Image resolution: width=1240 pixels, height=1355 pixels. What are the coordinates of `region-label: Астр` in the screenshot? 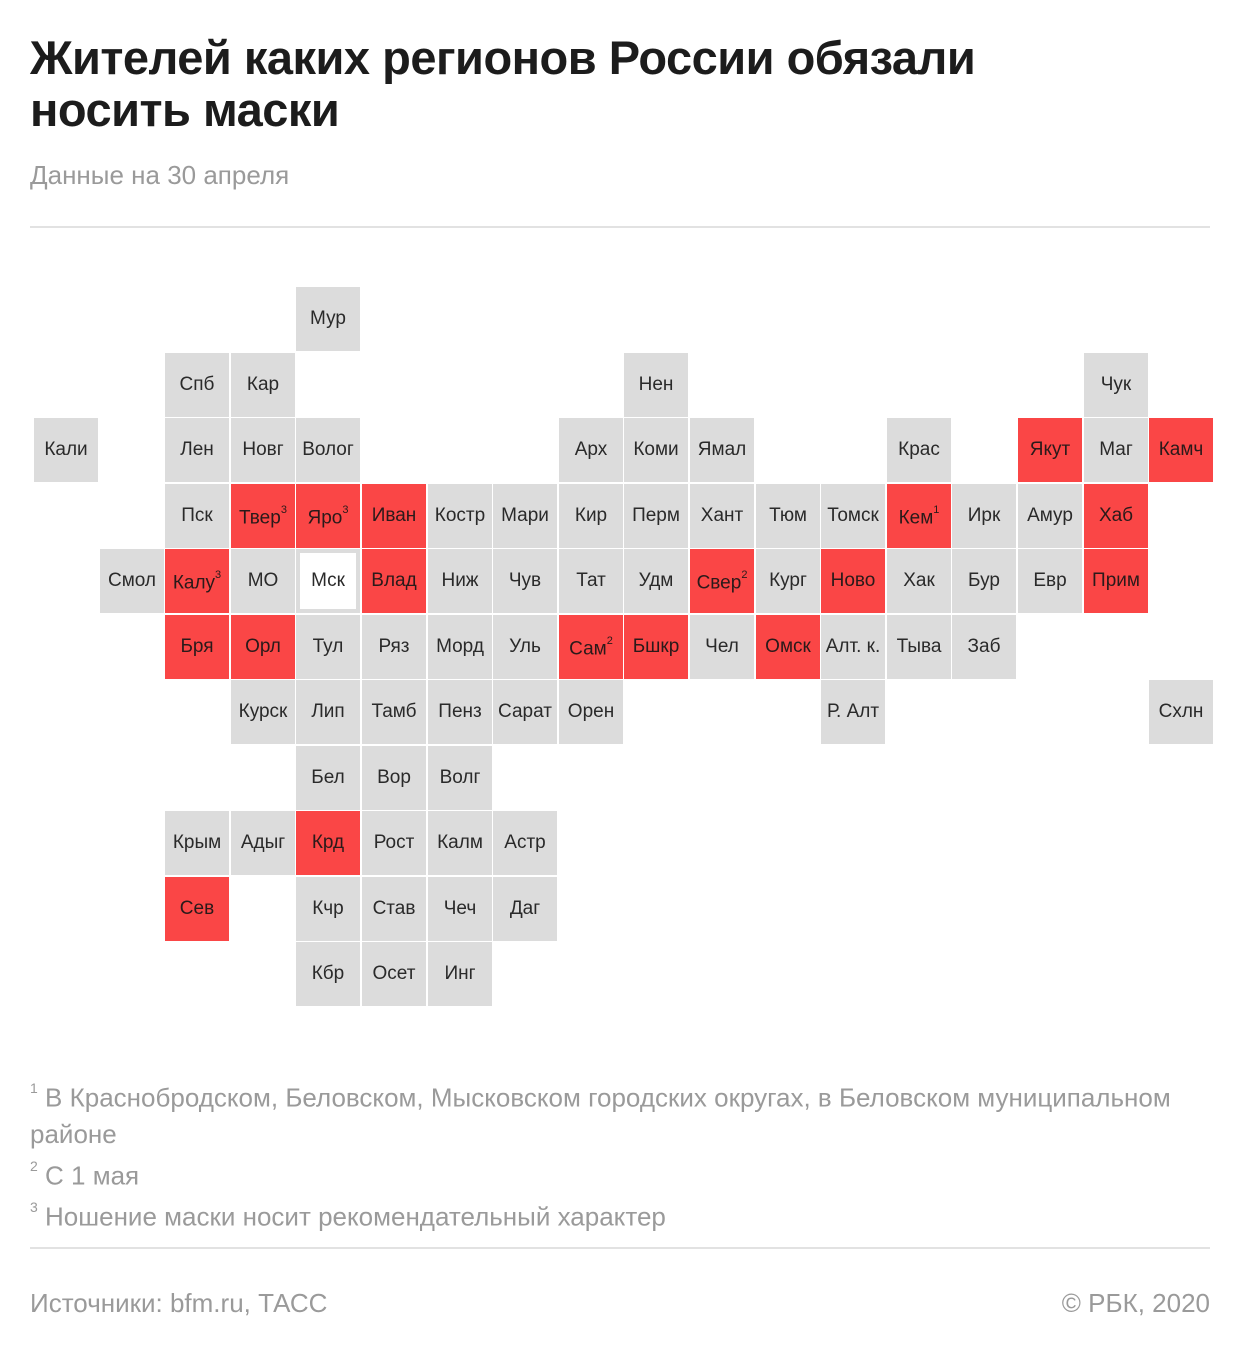 It's located at (525, 842).